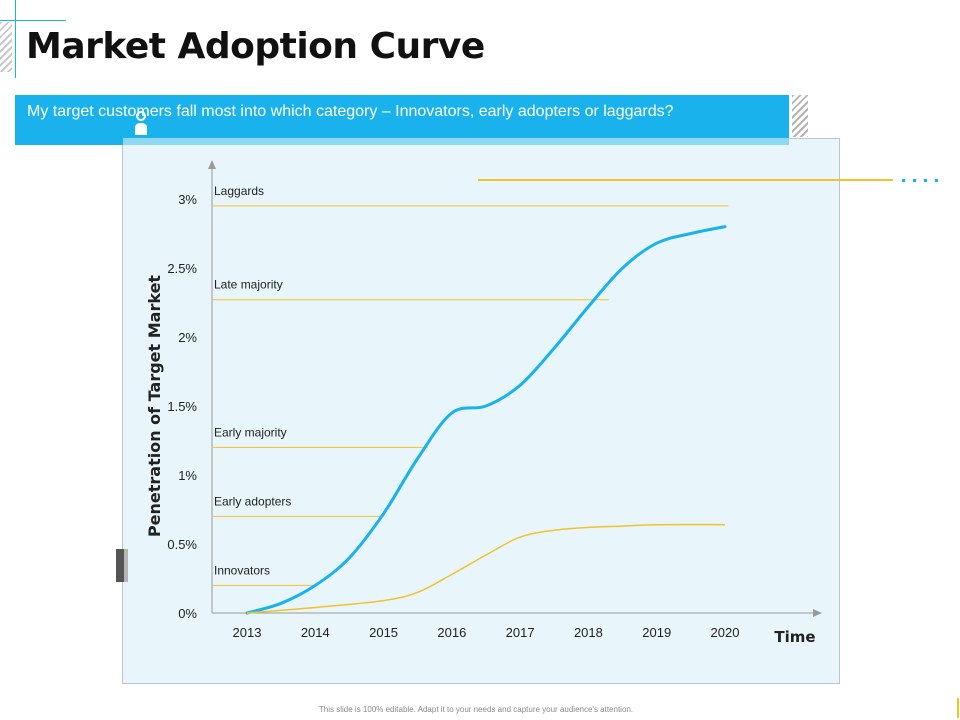  I want to click on x-axis-arrow-icon, so click(817, 613).